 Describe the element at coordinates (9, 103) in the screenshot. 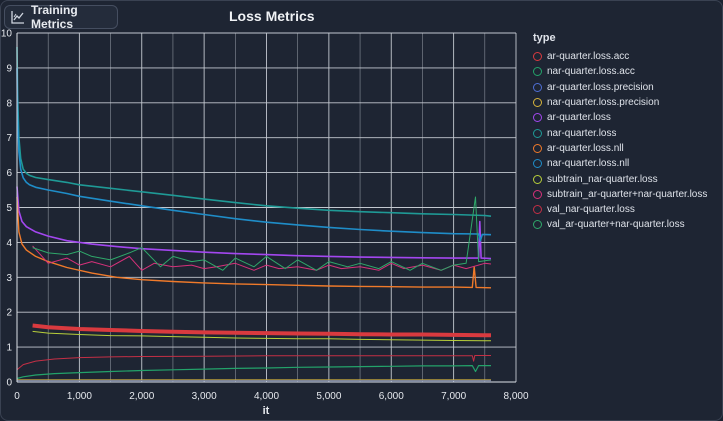

I see `y-tick-label: 8` at that location.